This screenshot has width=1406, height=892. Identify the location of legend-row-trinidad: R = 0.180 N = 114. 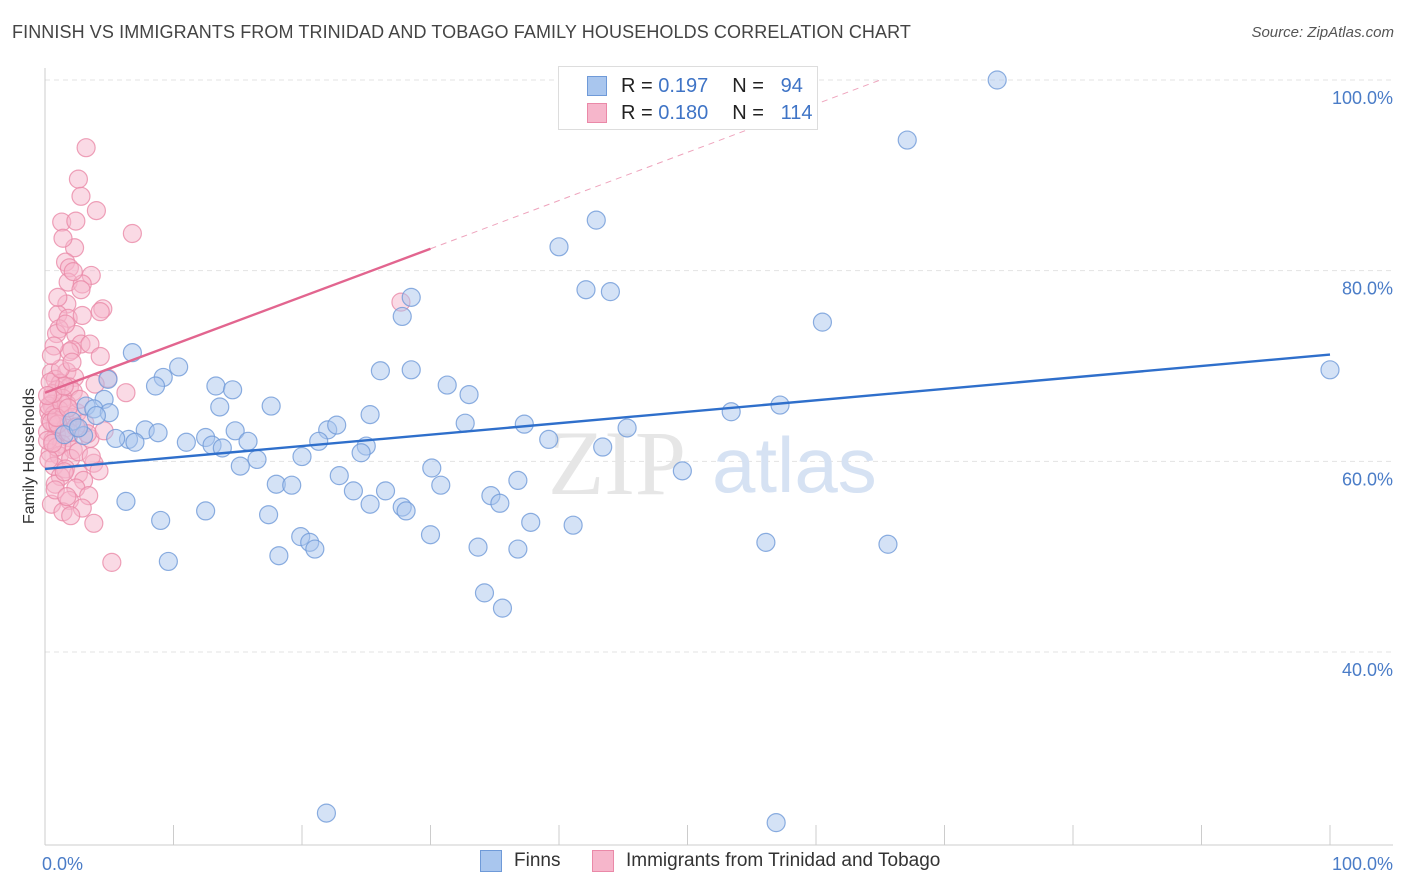
(700, 113).